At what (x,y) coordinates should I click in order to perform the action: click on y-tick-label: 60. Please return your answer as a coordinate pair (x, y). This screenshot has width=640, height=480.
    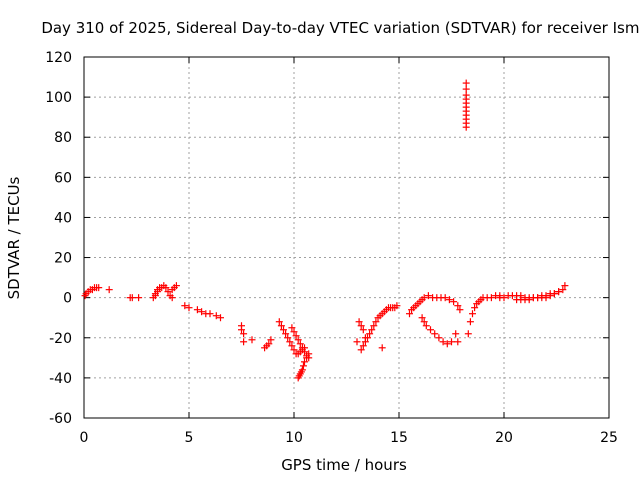
    Looking at the image, I should click on (63, 178).